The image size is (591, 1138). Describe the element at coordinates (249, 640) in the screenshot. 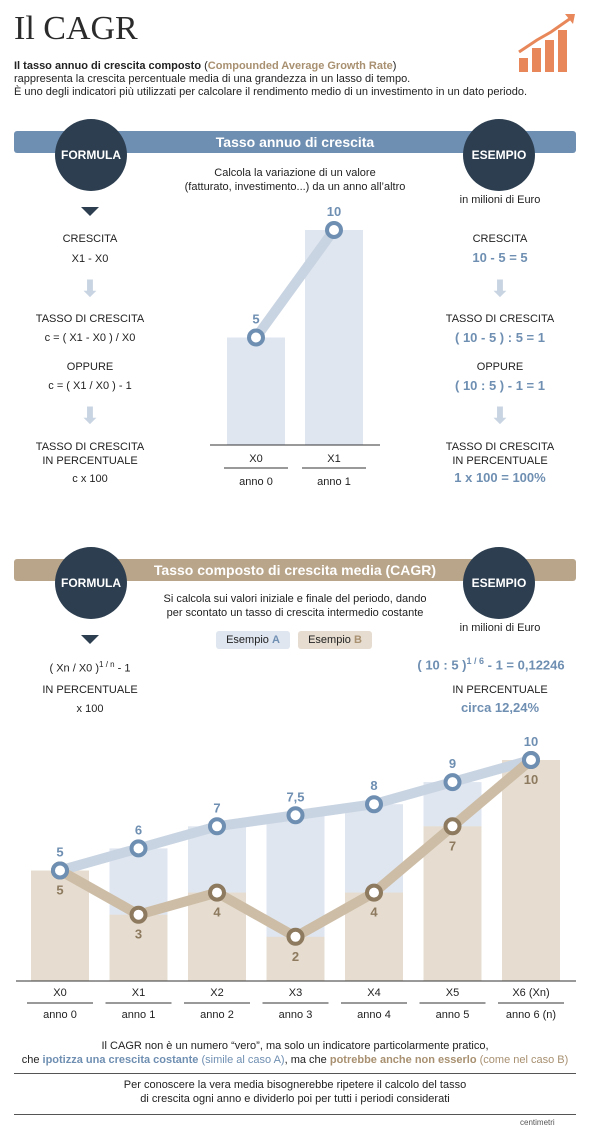

I see `legend-a-text: Esempio` at that location.